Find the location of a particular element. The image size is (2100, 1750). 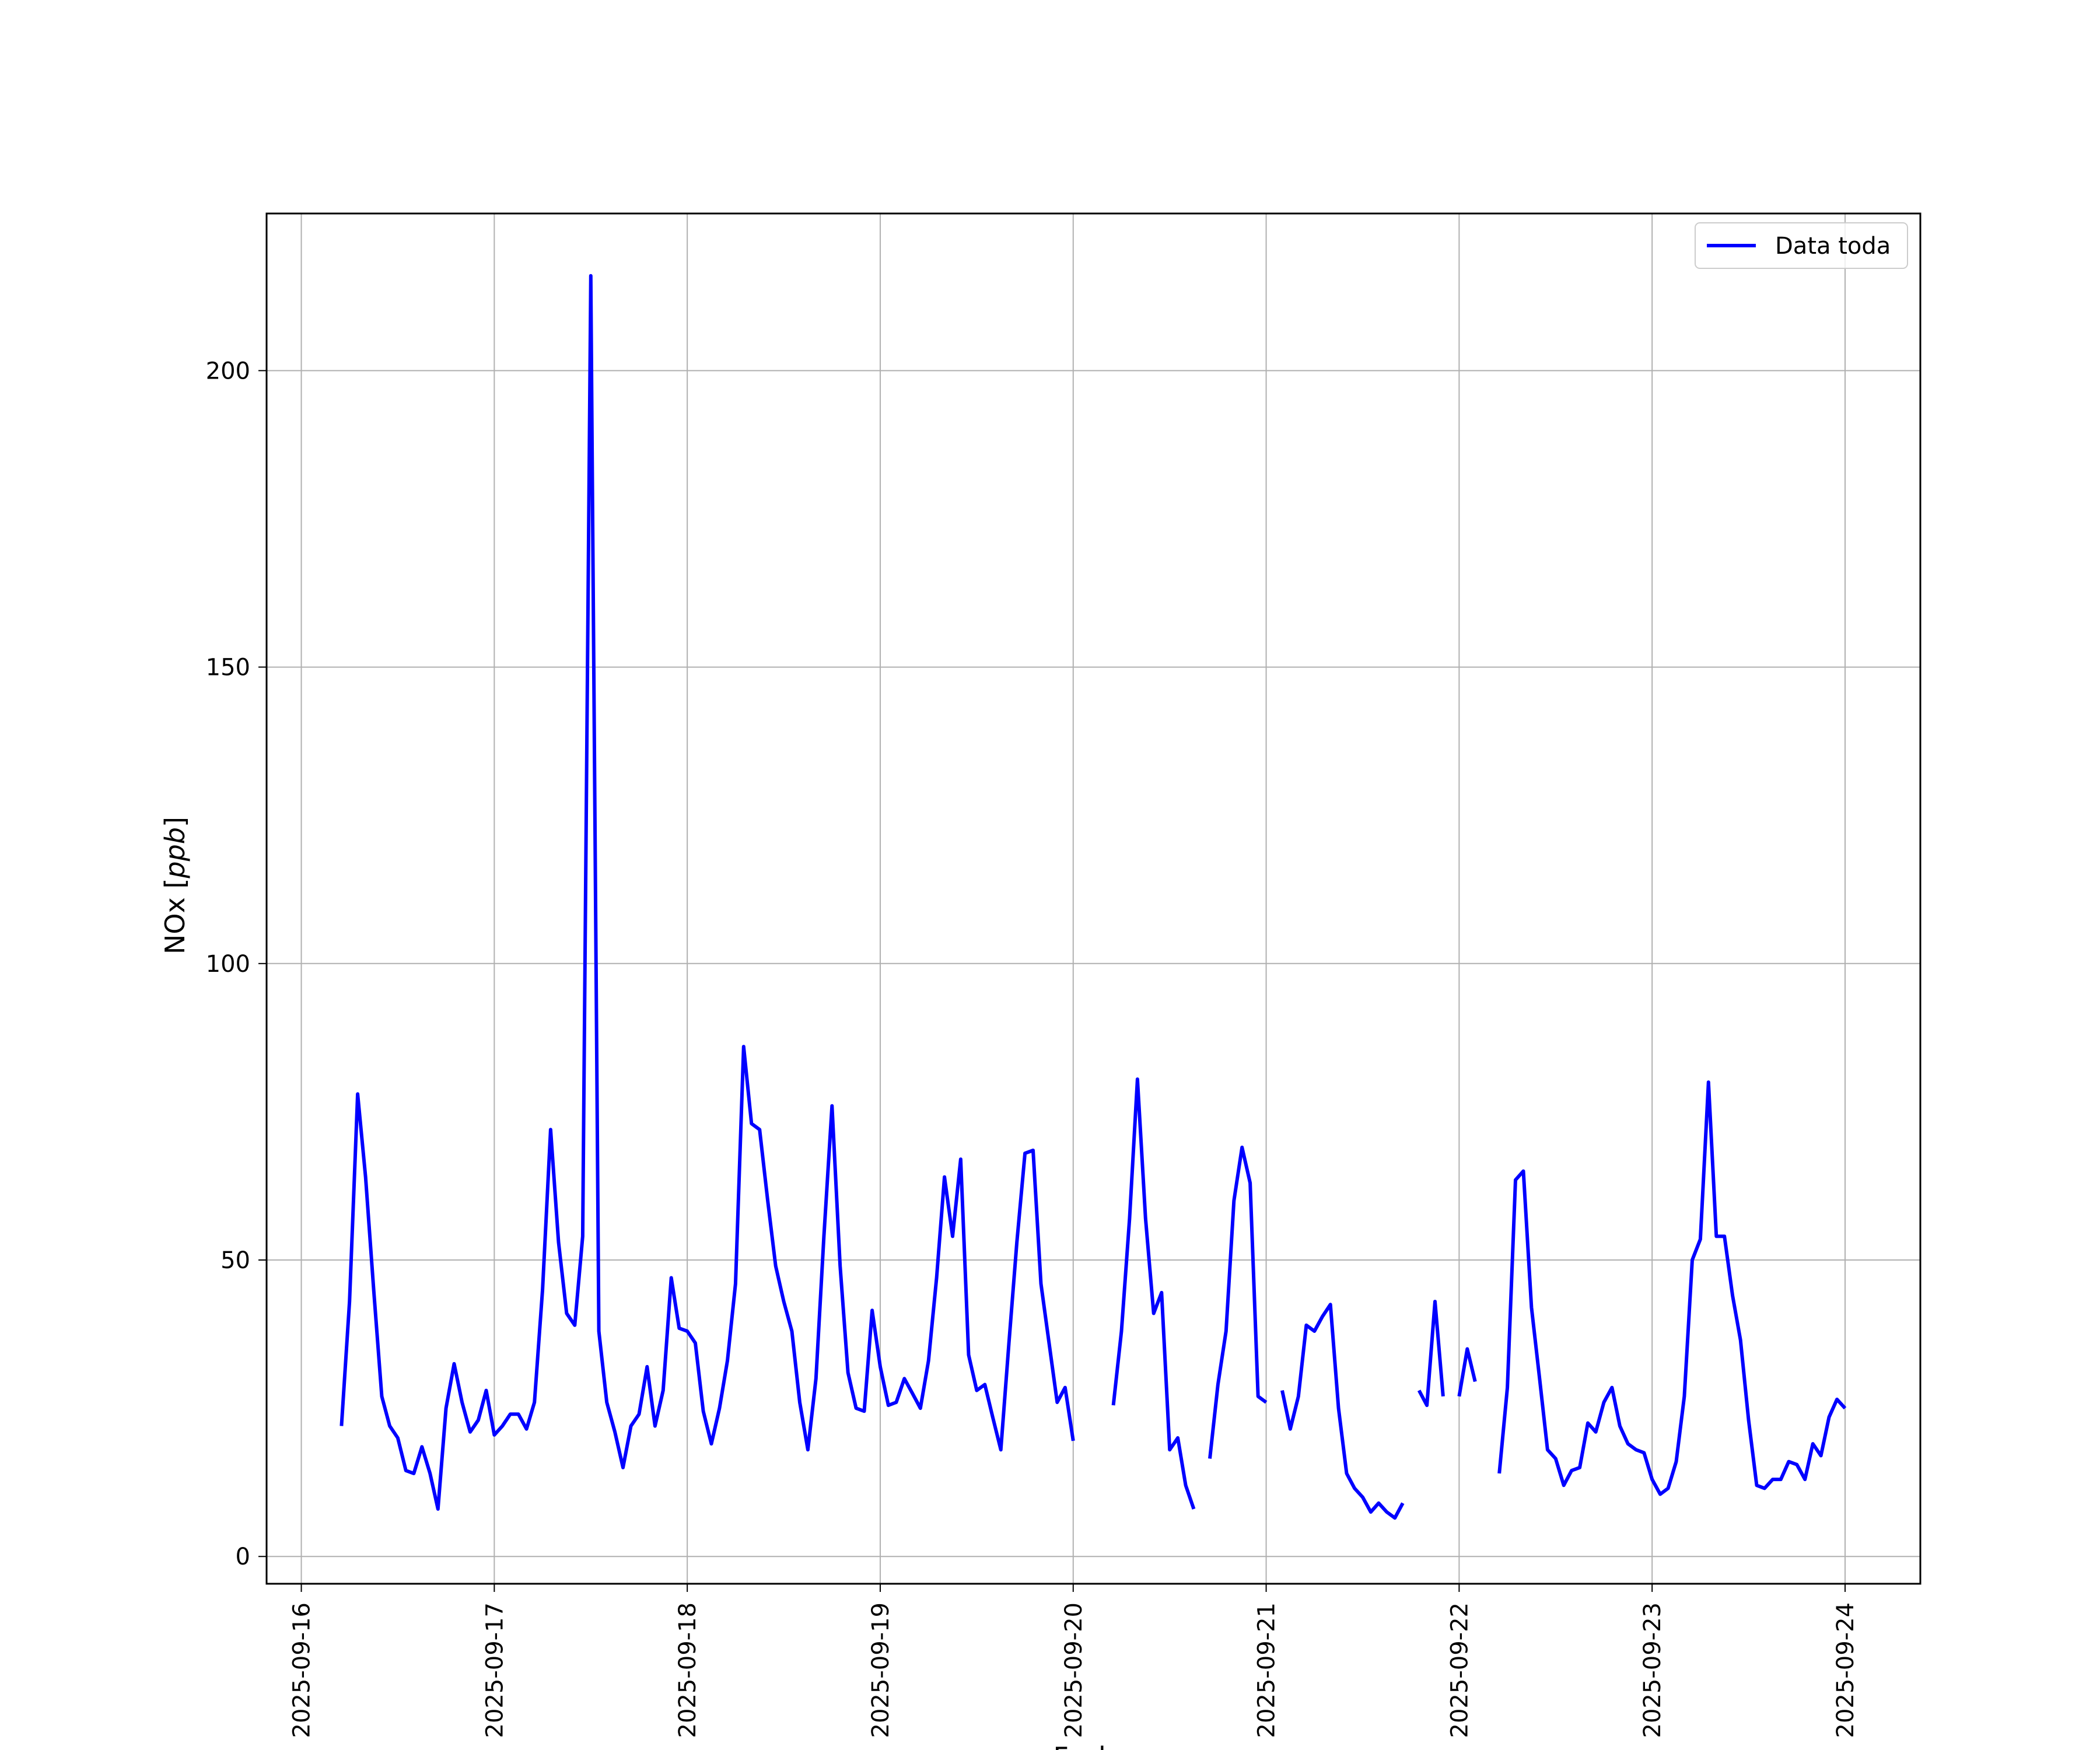

x-tick-label: 2025-09-23 is located at coordinates (1652, 1670).